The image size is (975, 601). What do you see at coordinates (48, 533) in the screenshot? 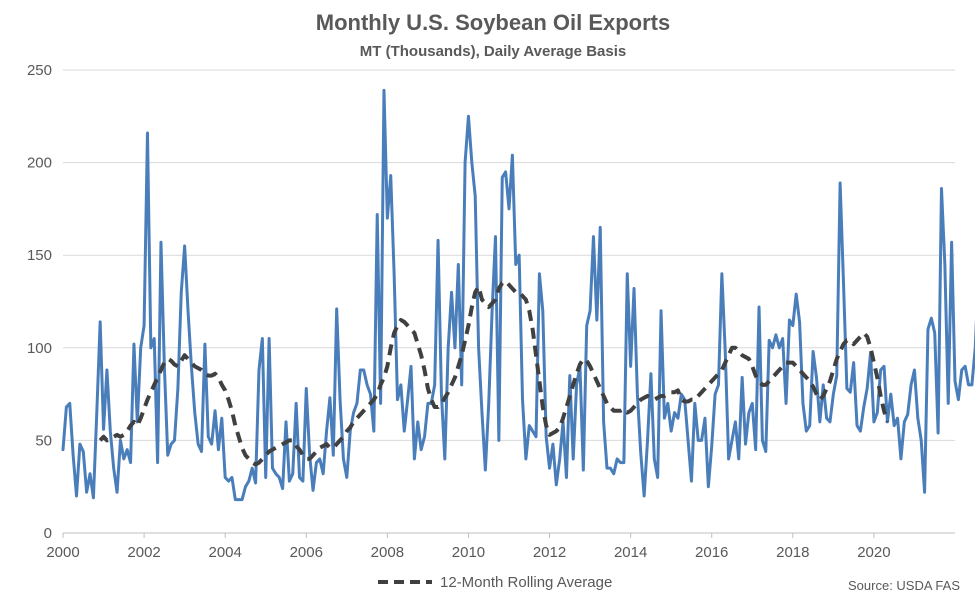
I see `y-tick-label: 0` at bounding box center [48, 533].